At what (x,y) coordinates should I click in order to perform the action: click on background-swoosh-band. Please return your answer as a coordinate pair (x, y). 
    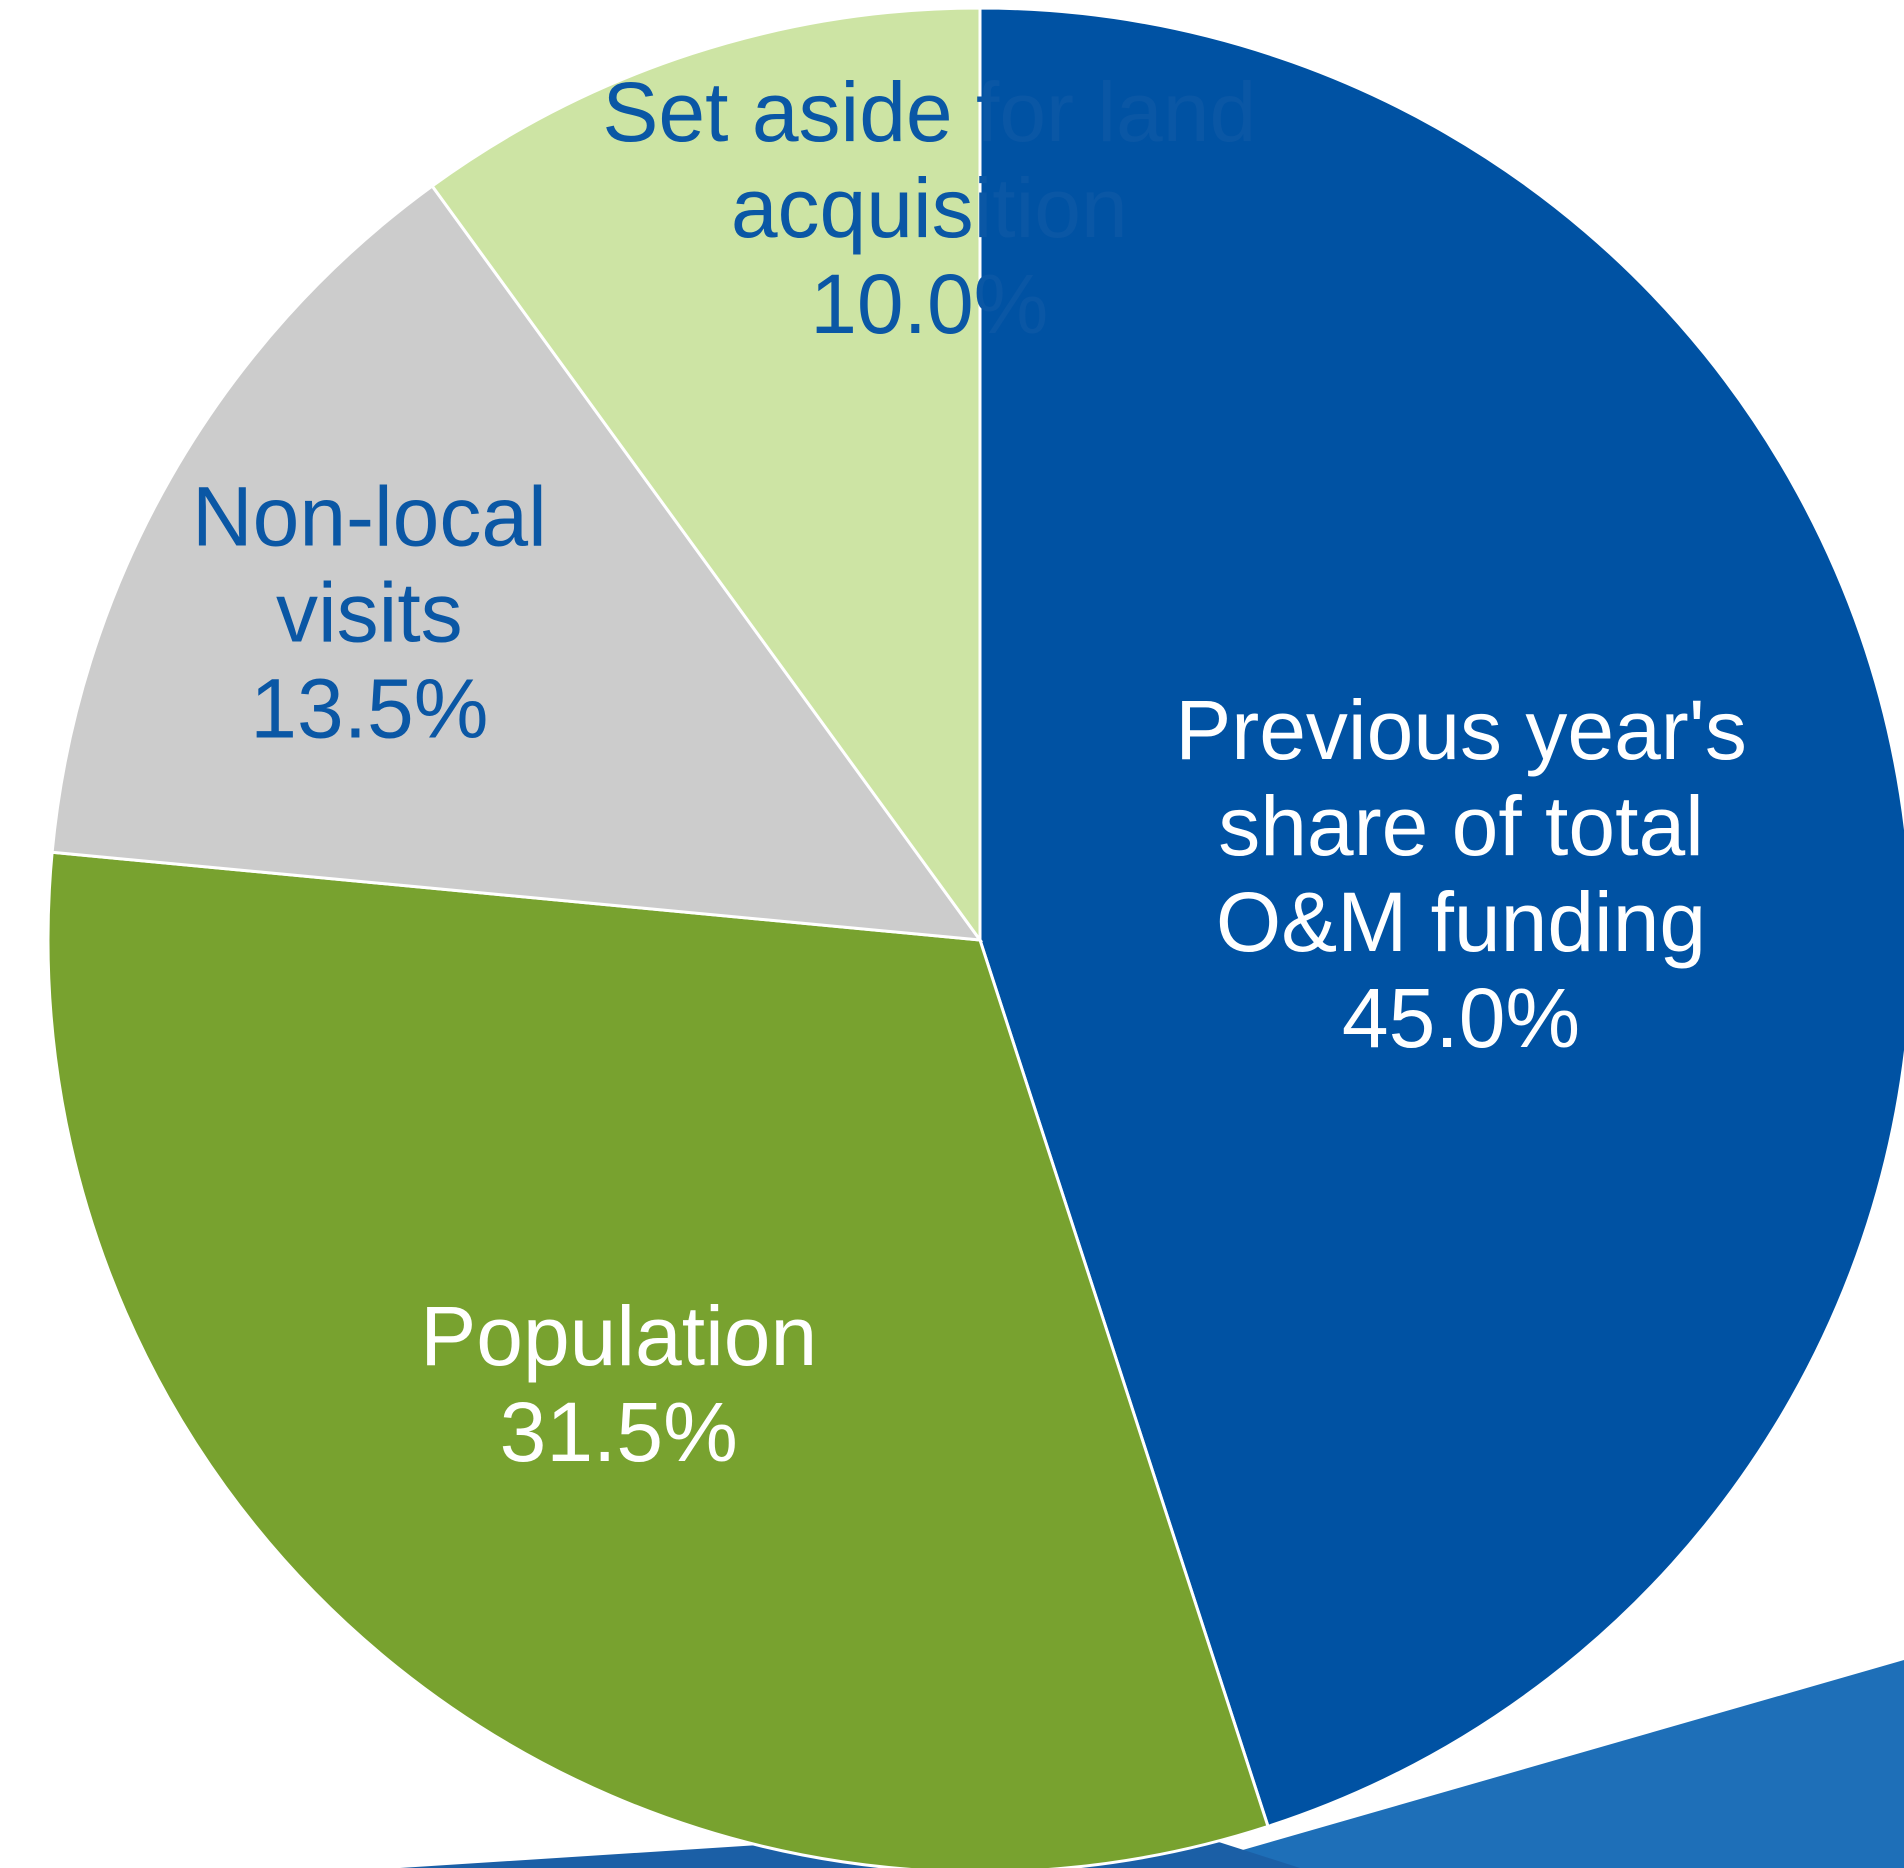
    Looking at the image, I should click on (1542, 1764).